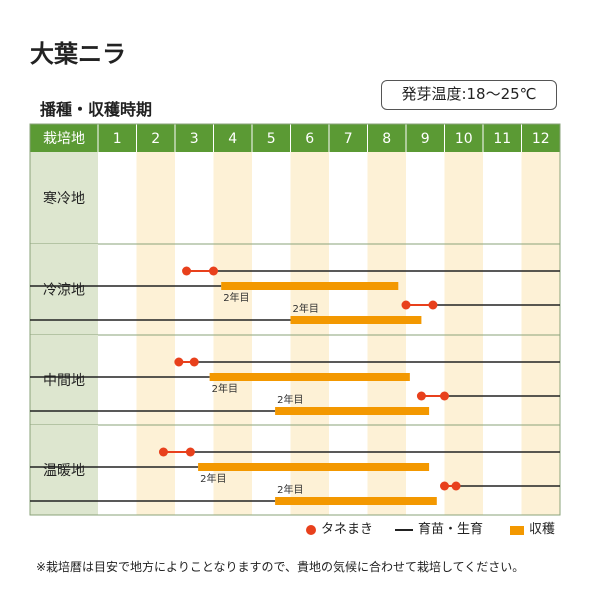  I want to click on legend-growing: 育苗・生育, so click(439, 530).